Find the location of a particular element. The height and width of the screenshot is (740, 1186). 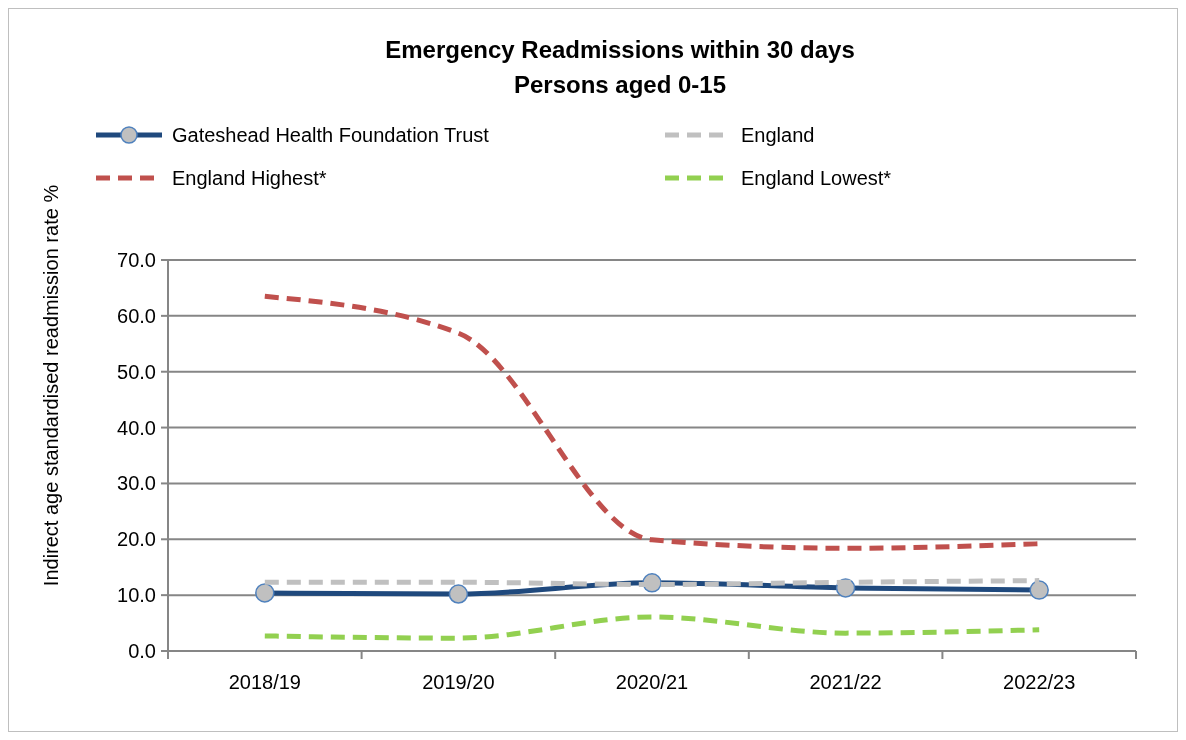

y-tick-label: 70.0 is located at coordinates (136, 260).